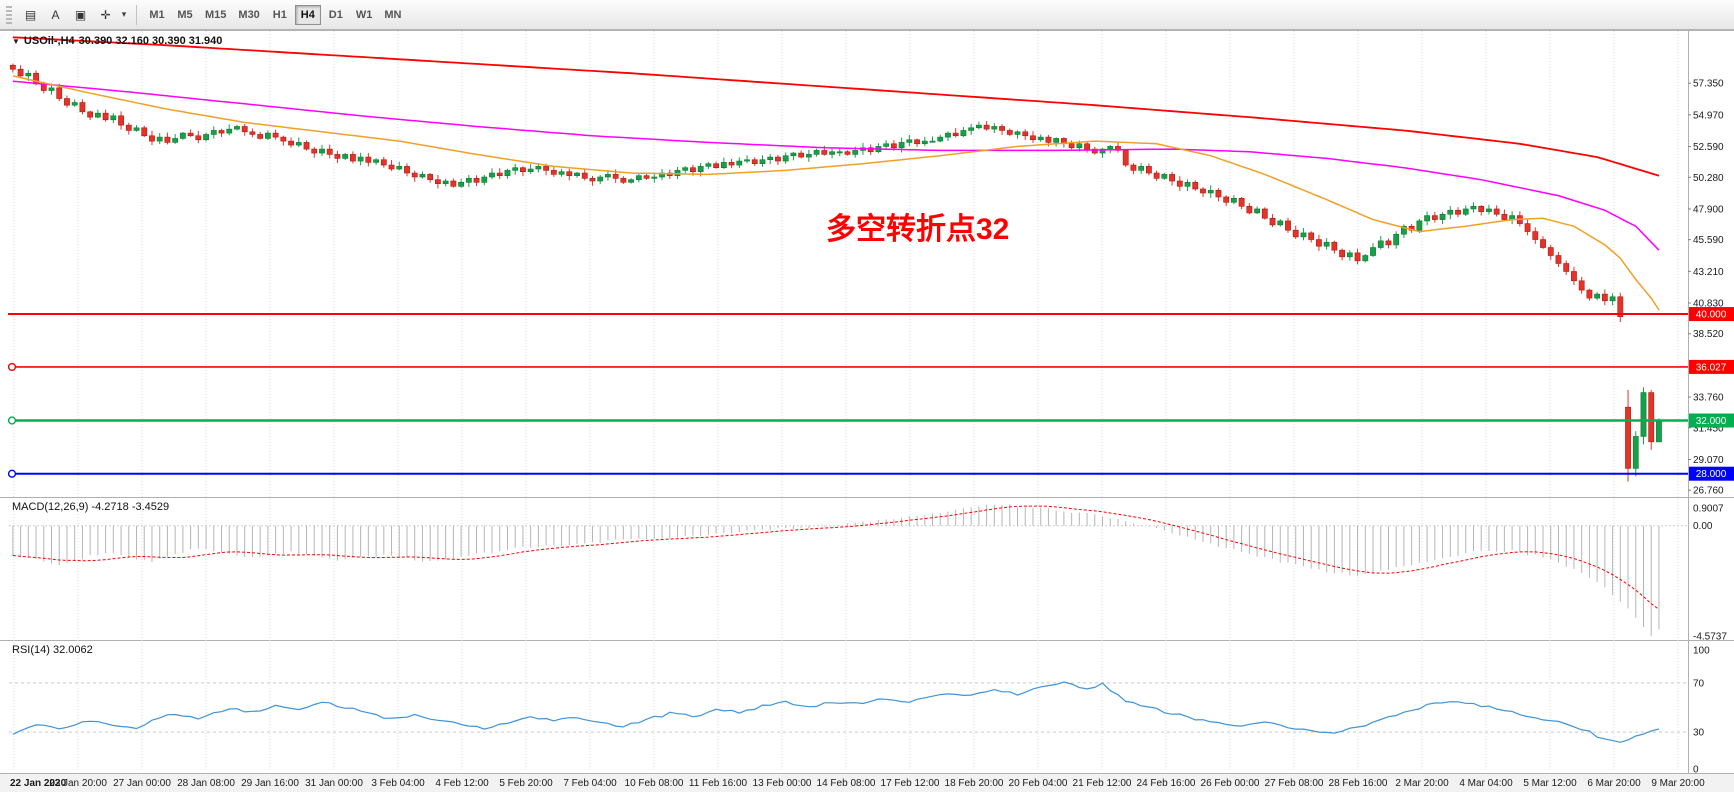  I want to click on svg-text: 17 Feb 12:00, so click(910, 783).